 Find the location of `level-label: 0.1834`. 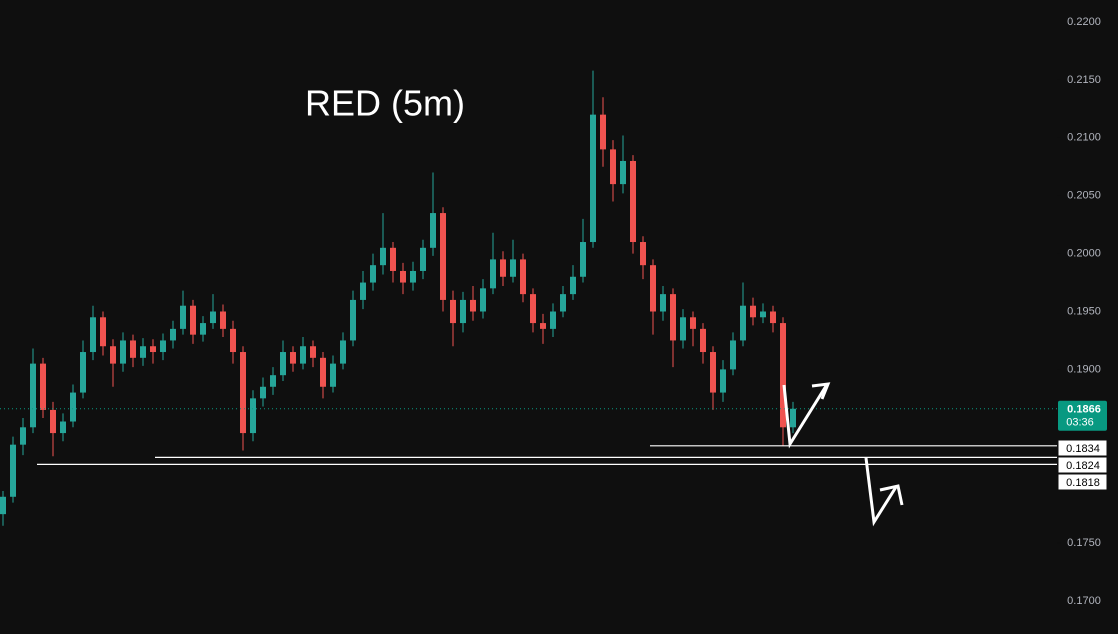

level-label: 0.1834 is located at coordinates (1083, 449).